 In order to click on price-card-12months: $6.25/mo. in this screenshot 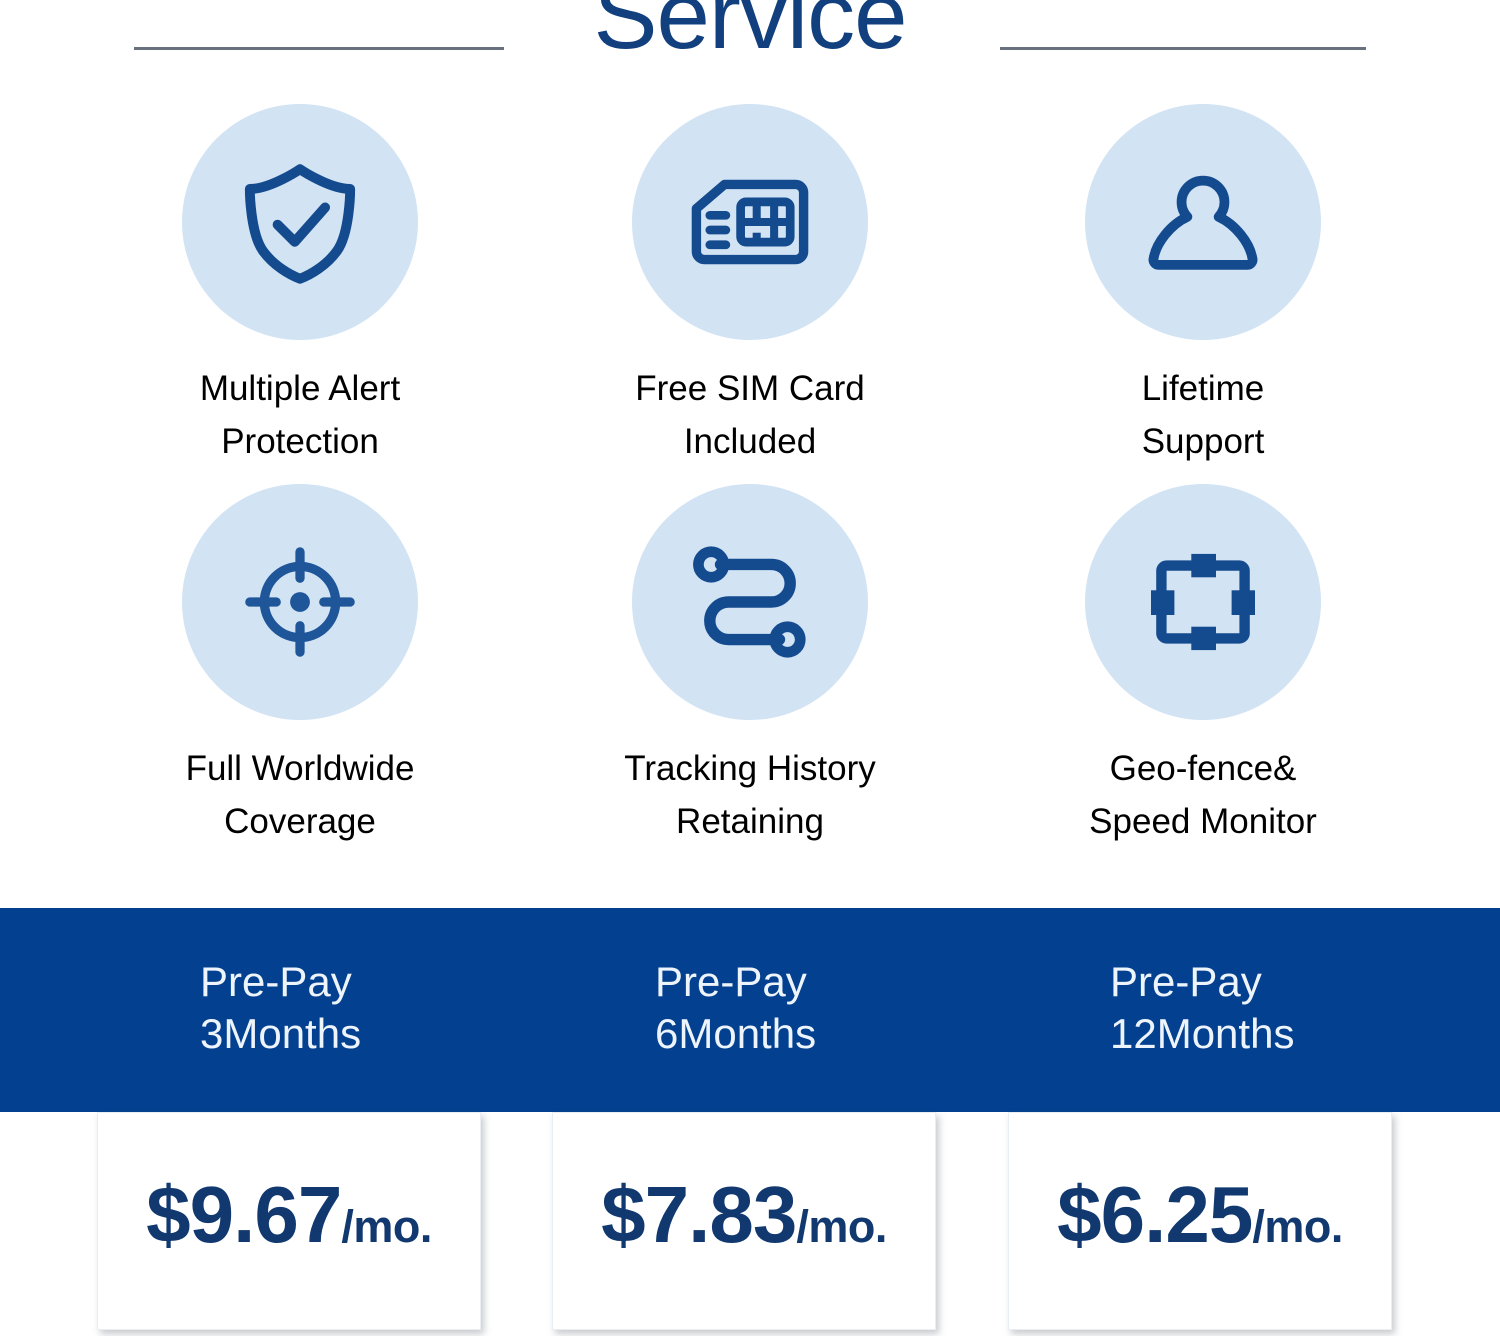, I will do `click(1200, 1221)`.